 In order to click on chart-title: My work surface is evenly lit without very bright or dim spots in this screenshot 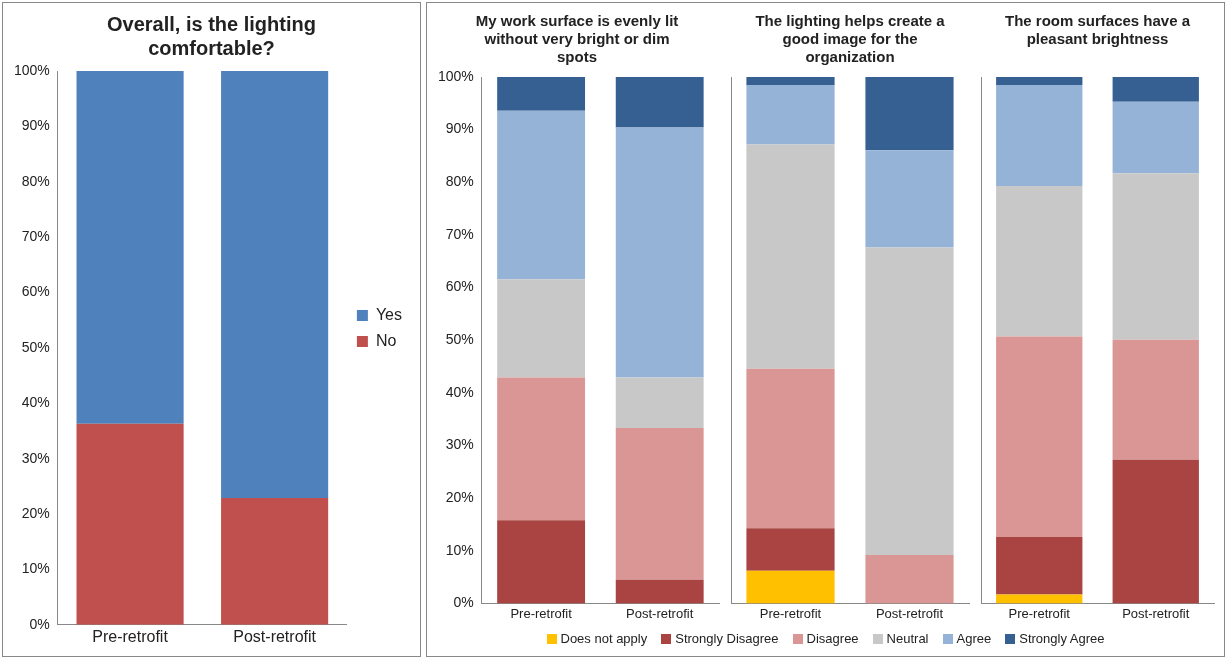, I will do `click(577, 39)`.